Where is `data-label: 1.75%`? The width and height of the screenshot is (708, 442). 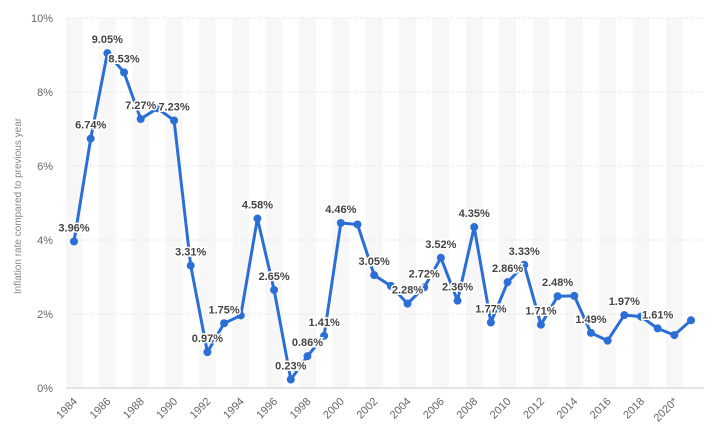
data-label: 1.75% is located at coordinates (223, 310).